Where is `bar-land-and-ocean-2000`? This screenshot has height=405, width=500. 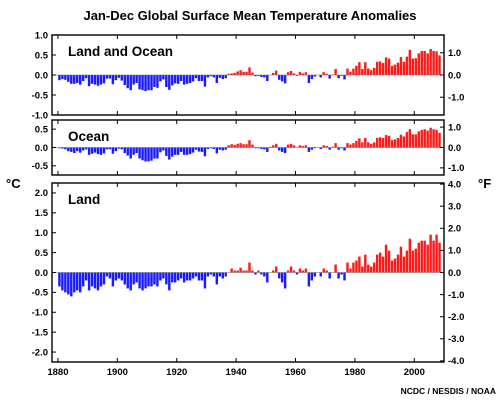 bar-land-and-ocean-2000 is located at coordinates (416, 66).